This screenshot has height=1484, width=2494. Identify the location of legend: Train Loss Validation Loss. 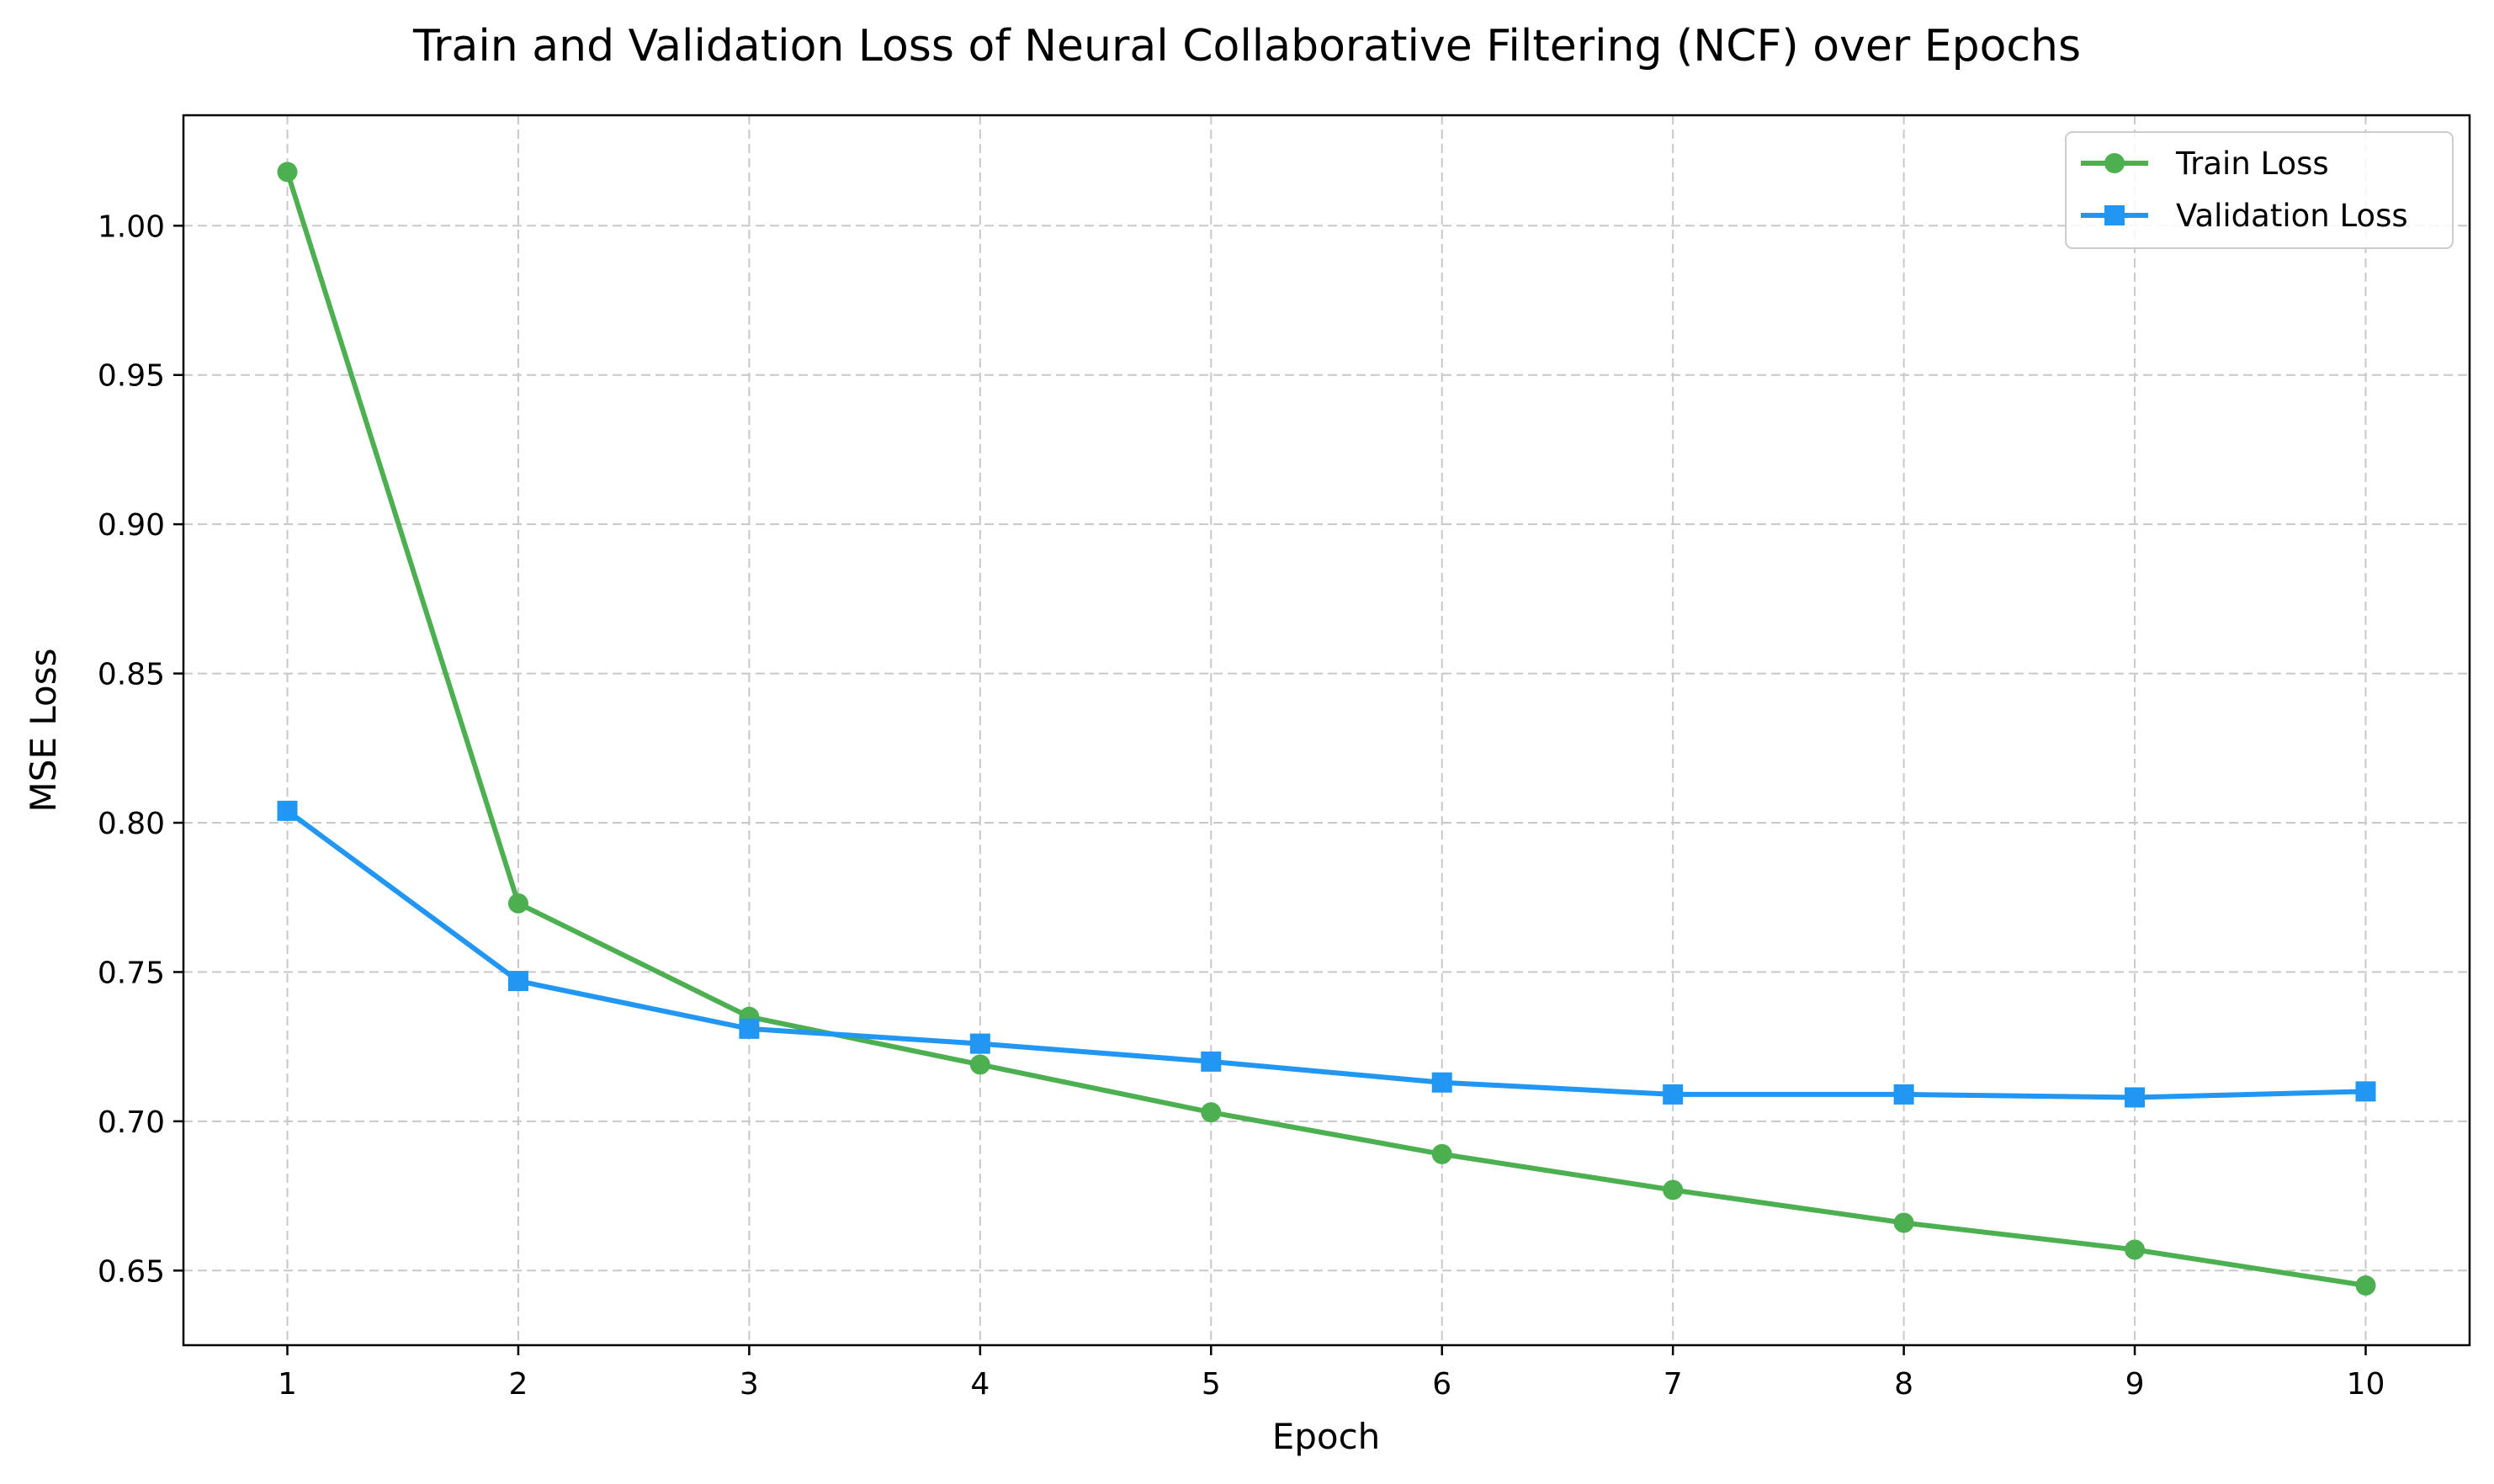
(2259, 190).